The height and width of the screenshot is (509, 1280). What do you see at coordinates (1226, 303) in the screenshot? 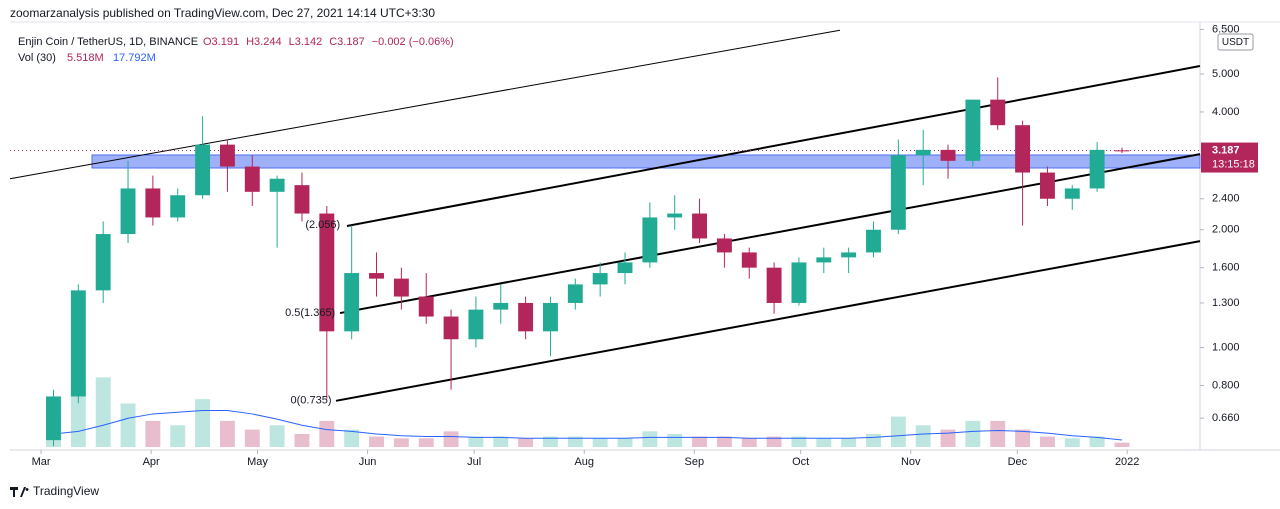
I see `y-tick-label: 1.300` at bounding box center [1226, 303].